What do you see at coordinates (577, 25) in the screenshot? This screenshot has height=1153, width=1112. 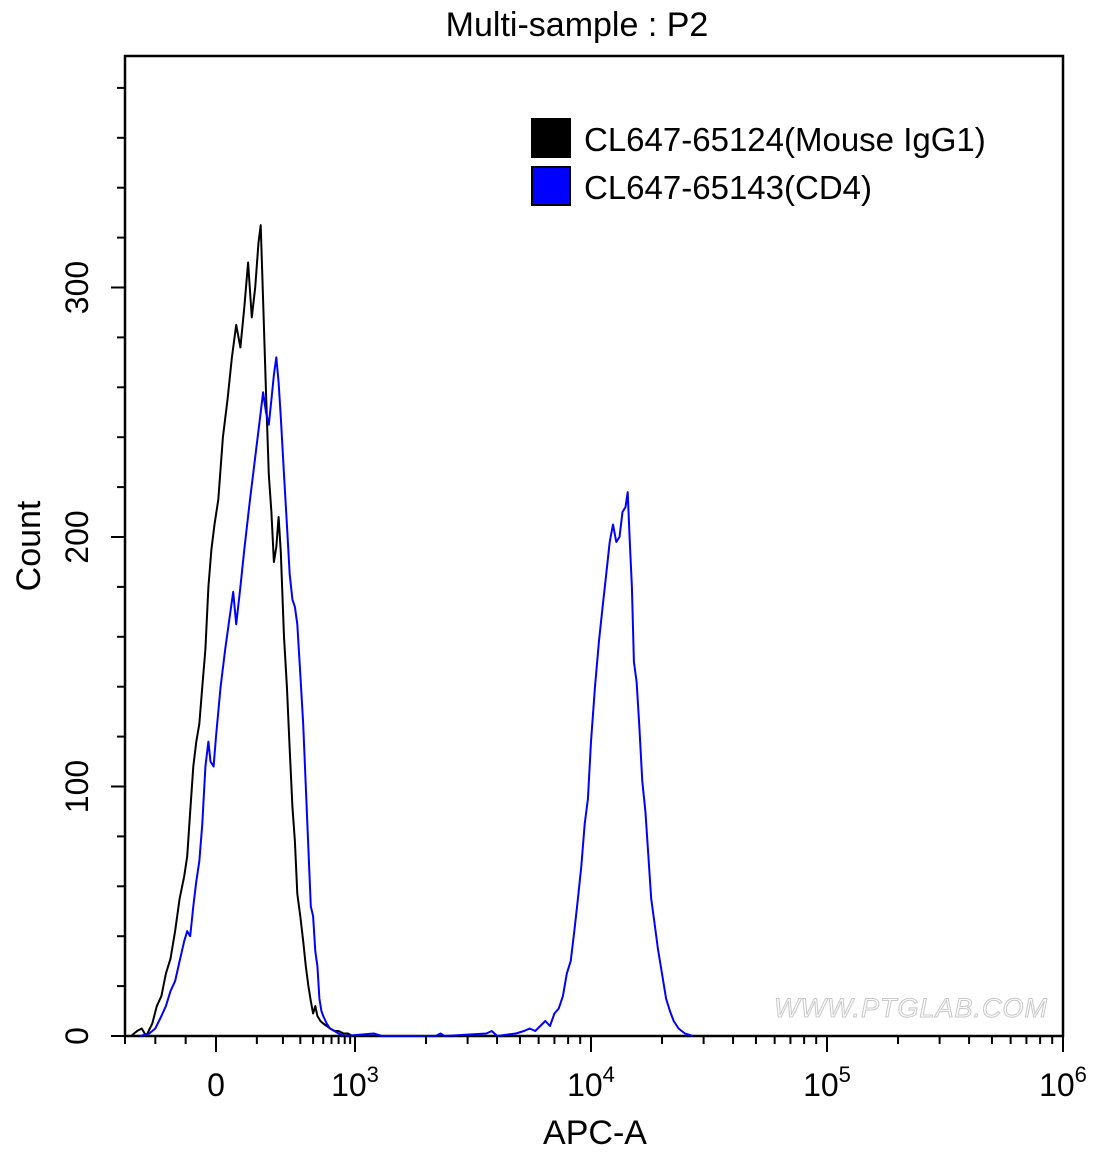 I see `chart-title: Multi-sample : P2` at bounding box center [577, 25].